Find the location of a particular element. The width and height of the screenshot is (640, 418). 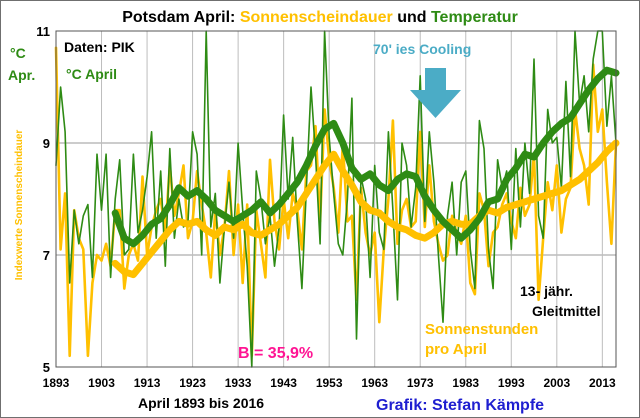

y-unit-label-2: Apr. is located at coordinates (21, 75).